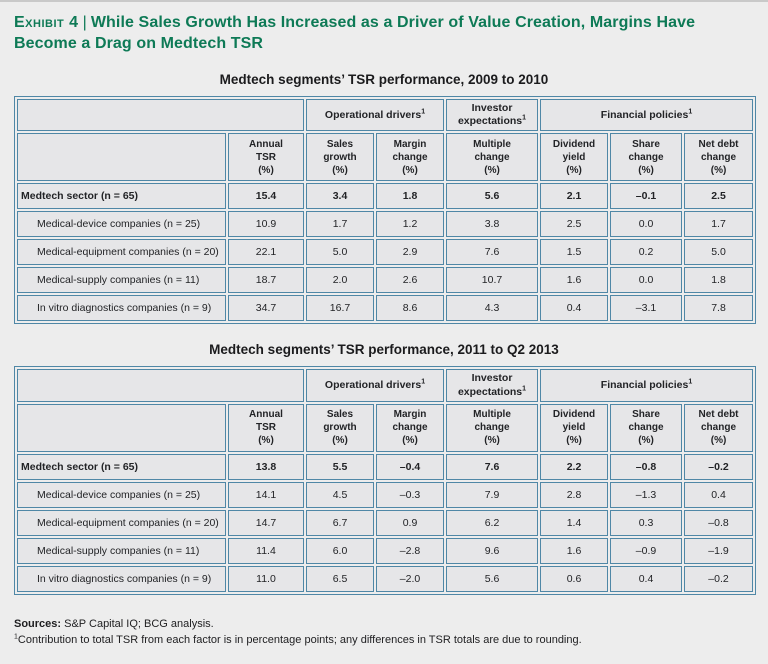 The height and width of the screenshot is (664, 768). Describe the element at coordinates (492, 224) in the screenshot. I see `value-cell: 3.8` at that location.